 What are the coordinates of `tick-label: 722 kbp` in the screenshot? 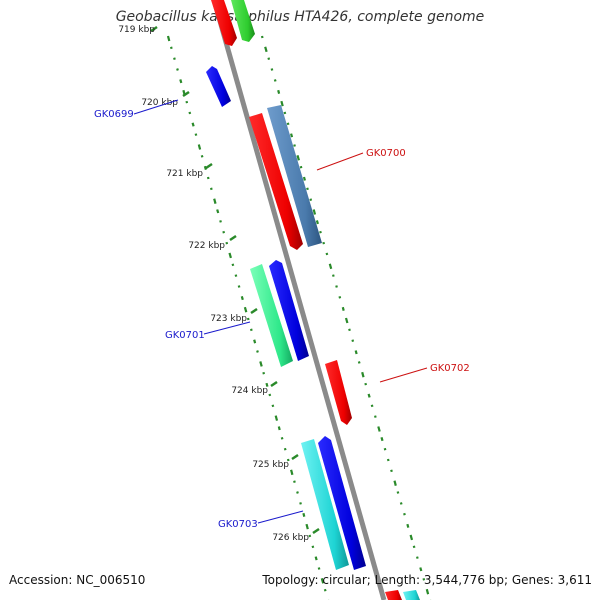 It's located at (206, 246).